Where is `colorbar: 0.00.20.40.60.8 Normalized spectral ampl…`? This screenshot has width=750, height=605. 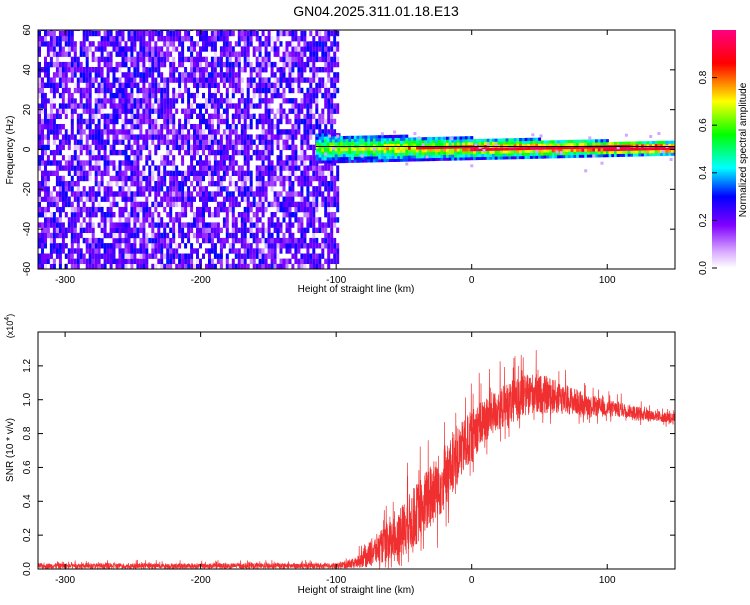 colorbar: 0.00.20.40.60.8 Normalized spectral ampl… is located at coordinates (723, 152).